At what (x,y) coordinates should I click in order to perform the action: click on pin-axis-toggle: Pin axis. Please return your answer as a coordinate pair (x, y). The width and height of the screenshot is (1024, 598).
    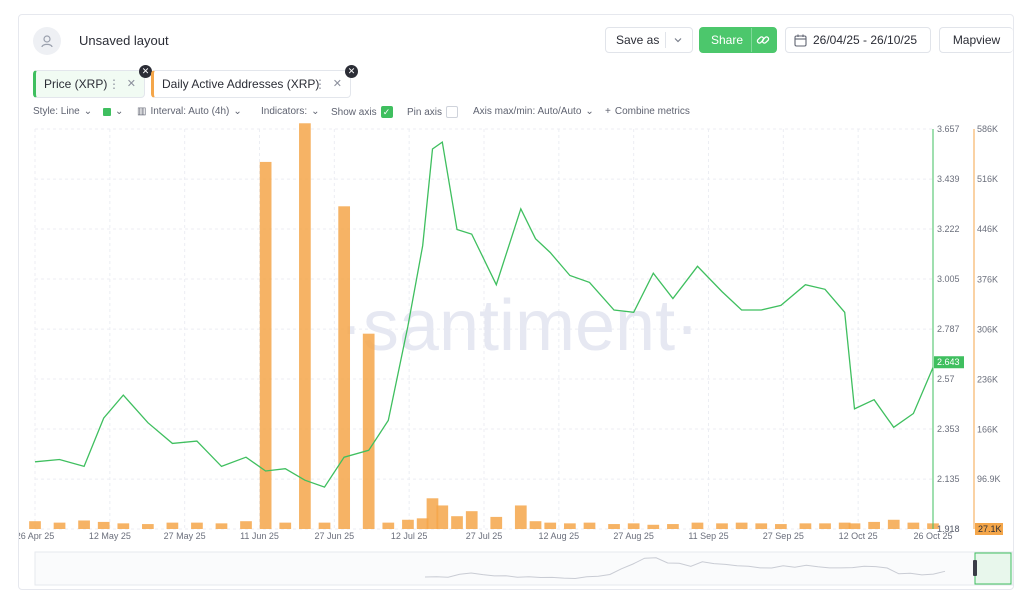
    Looking at the image, I should click on (433, 112).